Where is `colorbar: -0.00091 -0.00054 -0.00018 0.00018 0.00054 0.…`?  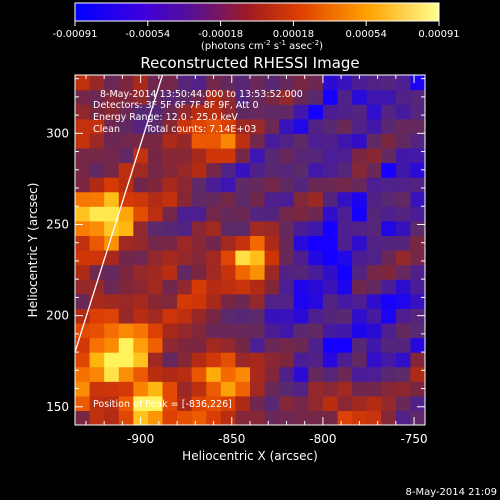
colorbar: -0.00091 -0.00054 -0.00018 0.00018 0.00054 0.… is located at coordinates (256, 27).